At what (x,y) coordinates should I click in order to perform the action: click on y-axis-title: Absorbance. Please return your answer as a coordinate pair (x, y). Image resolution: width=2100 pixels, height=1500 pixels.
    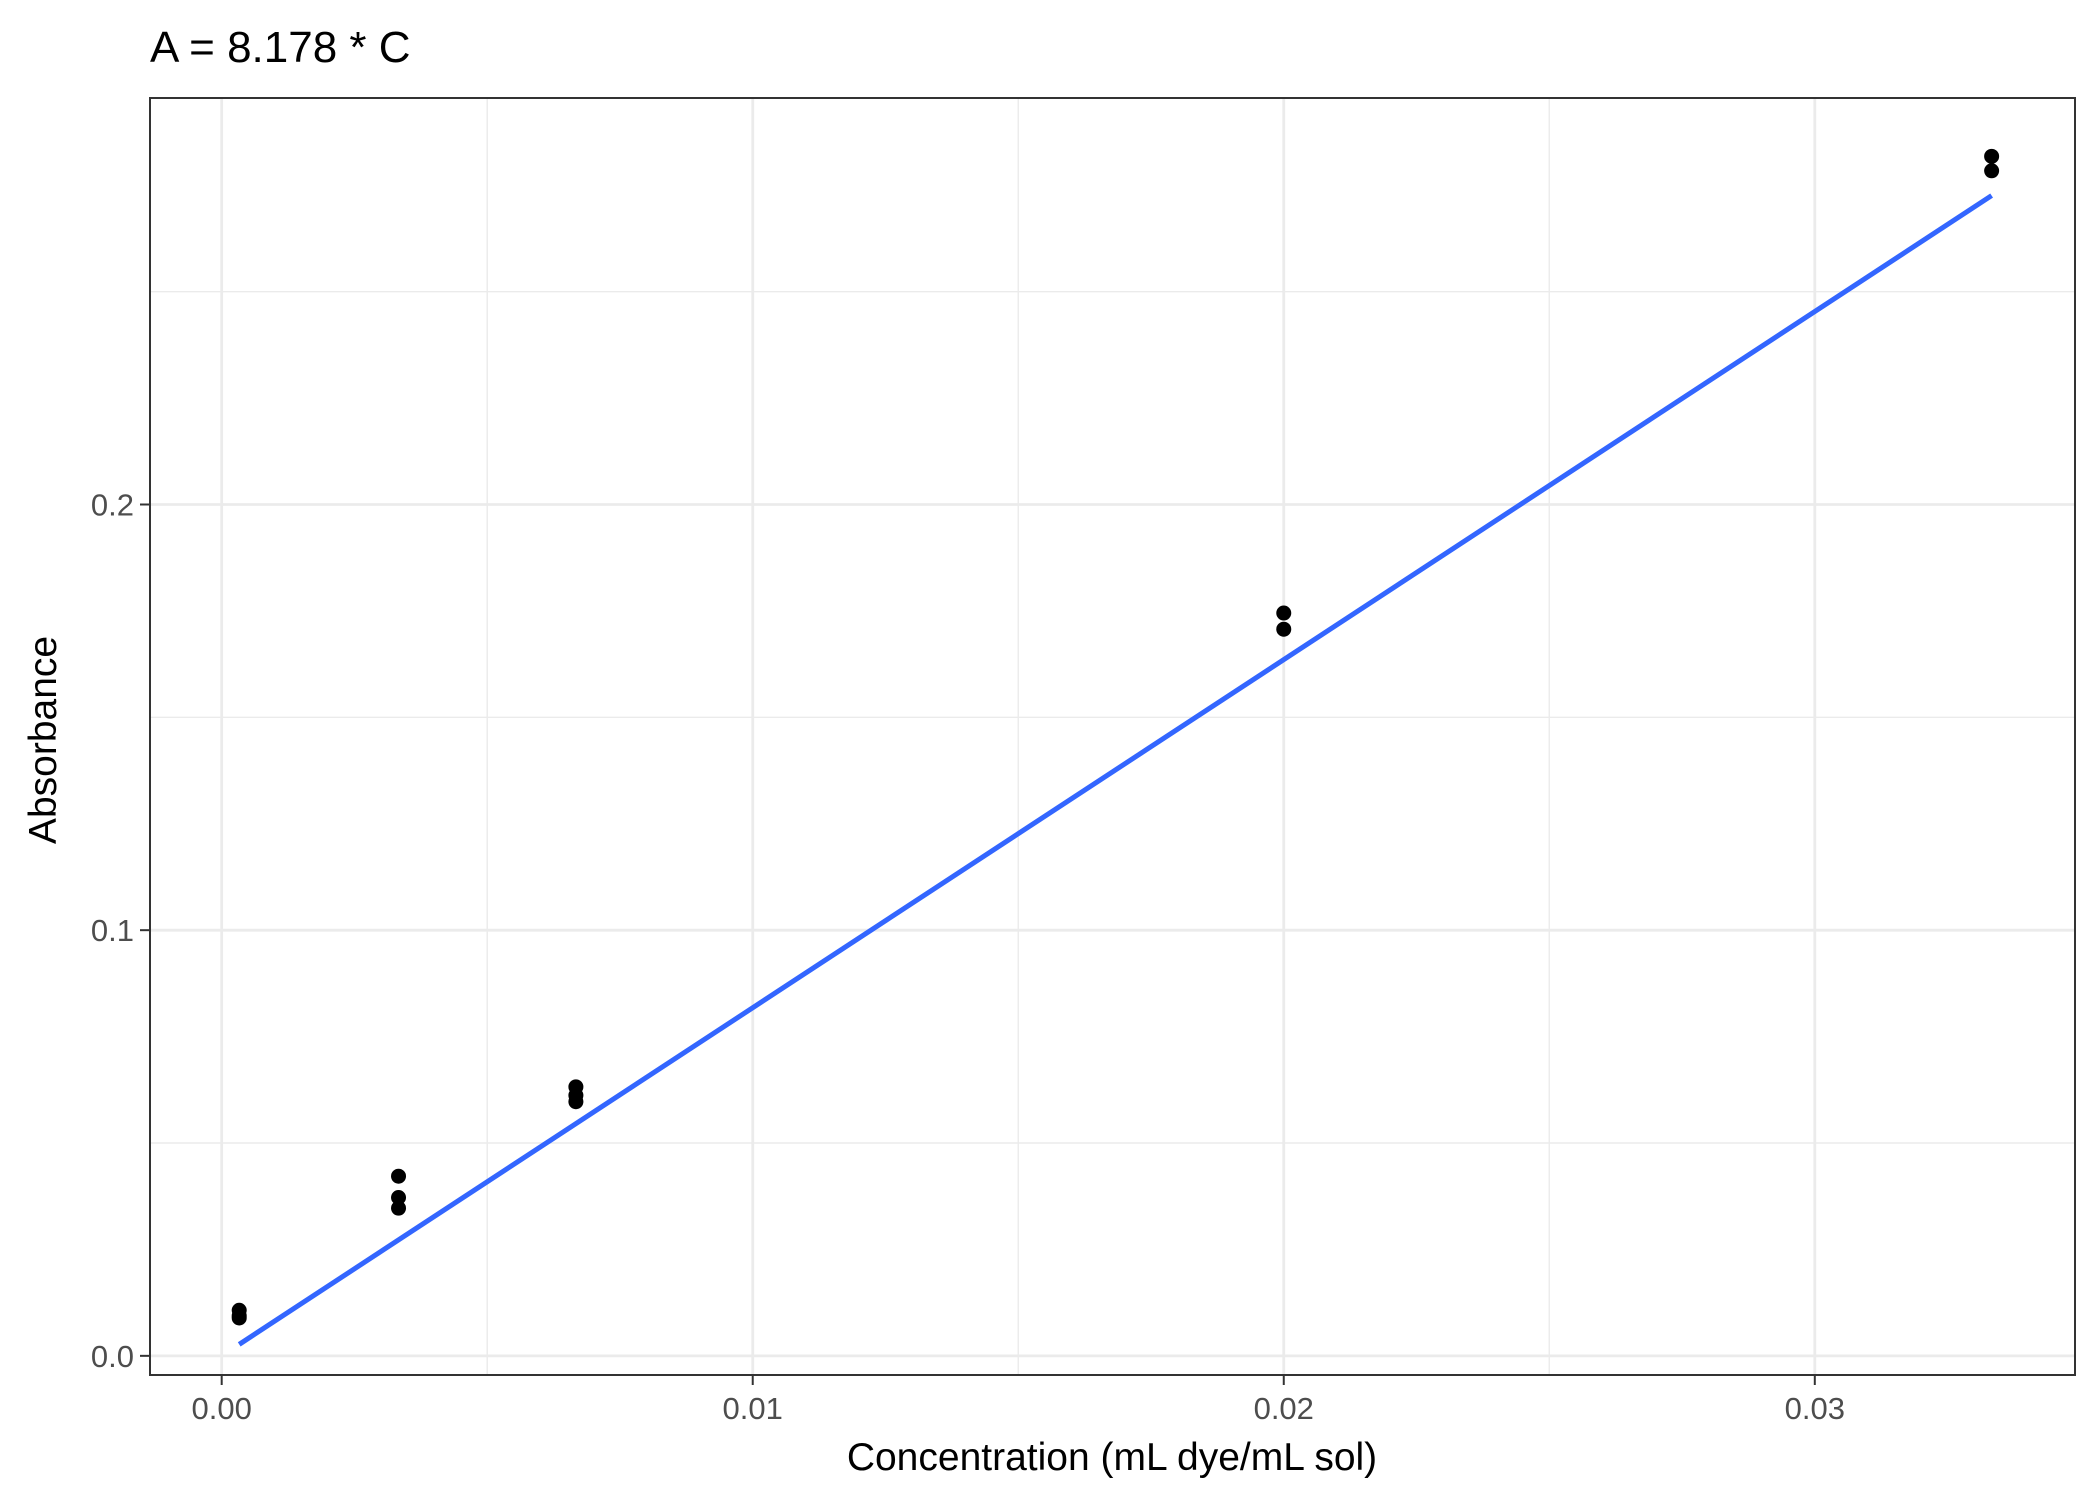
    Looking at the image, I should click on (43, 740).